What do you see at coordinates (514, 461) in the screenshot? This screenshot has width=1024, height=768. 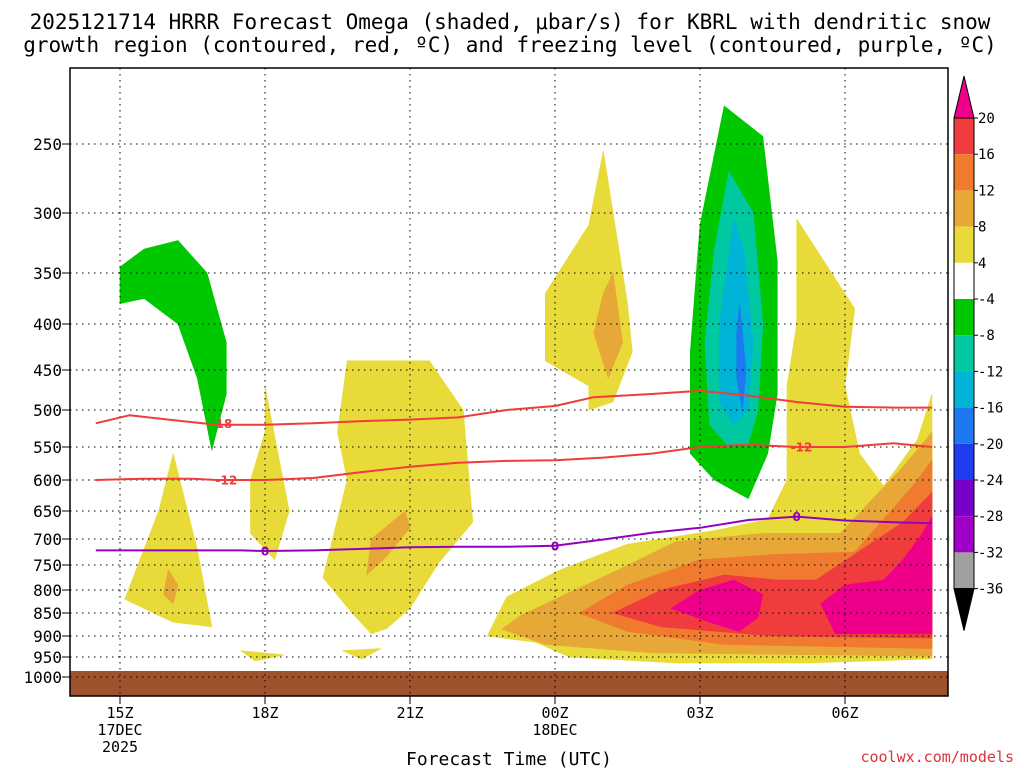 I see `isotherm-minus12-line` at bounding box center [514, 461].